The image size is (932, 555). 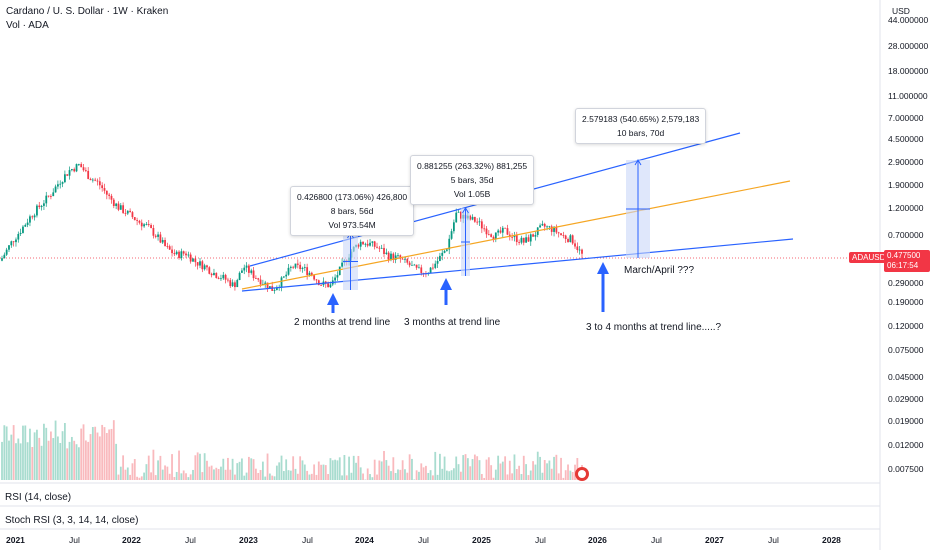 What do you see at coordinates (71, 520) in the screenshot?
I see `stoch-rsi-label: Stoch RSI (3, 3, 14, 14, close)` at bounding box center [71, 520].